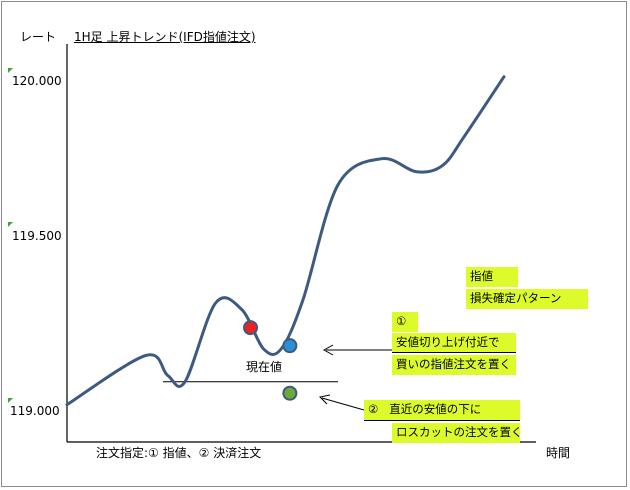 This screenshot has width=630, height=490. I want to click on note2-line1: ② 直近の安値の下に, so click(442, 410).